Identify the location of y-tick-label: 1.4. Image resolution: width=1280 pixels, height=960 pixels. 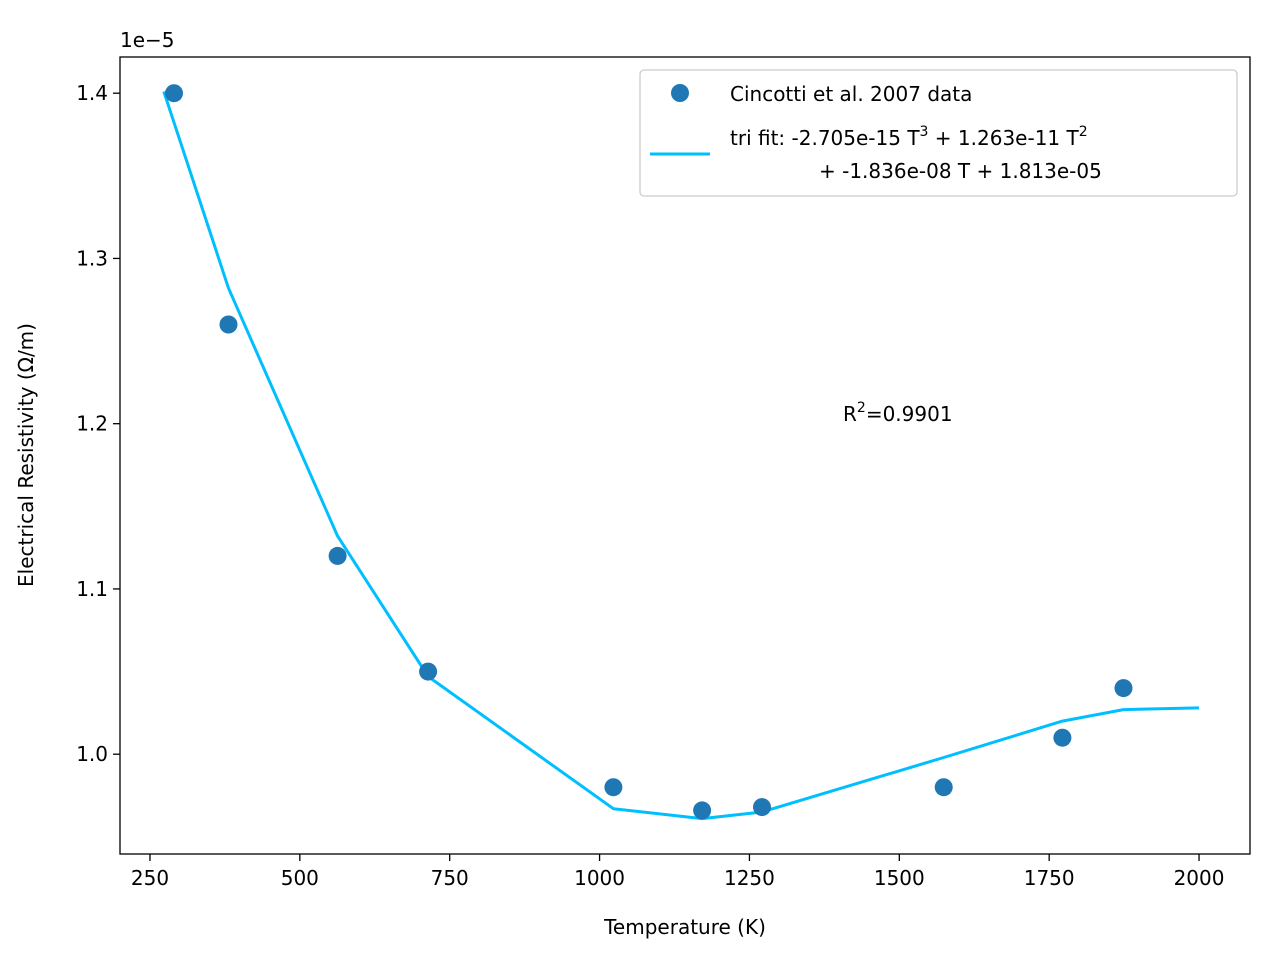
(92, 93).